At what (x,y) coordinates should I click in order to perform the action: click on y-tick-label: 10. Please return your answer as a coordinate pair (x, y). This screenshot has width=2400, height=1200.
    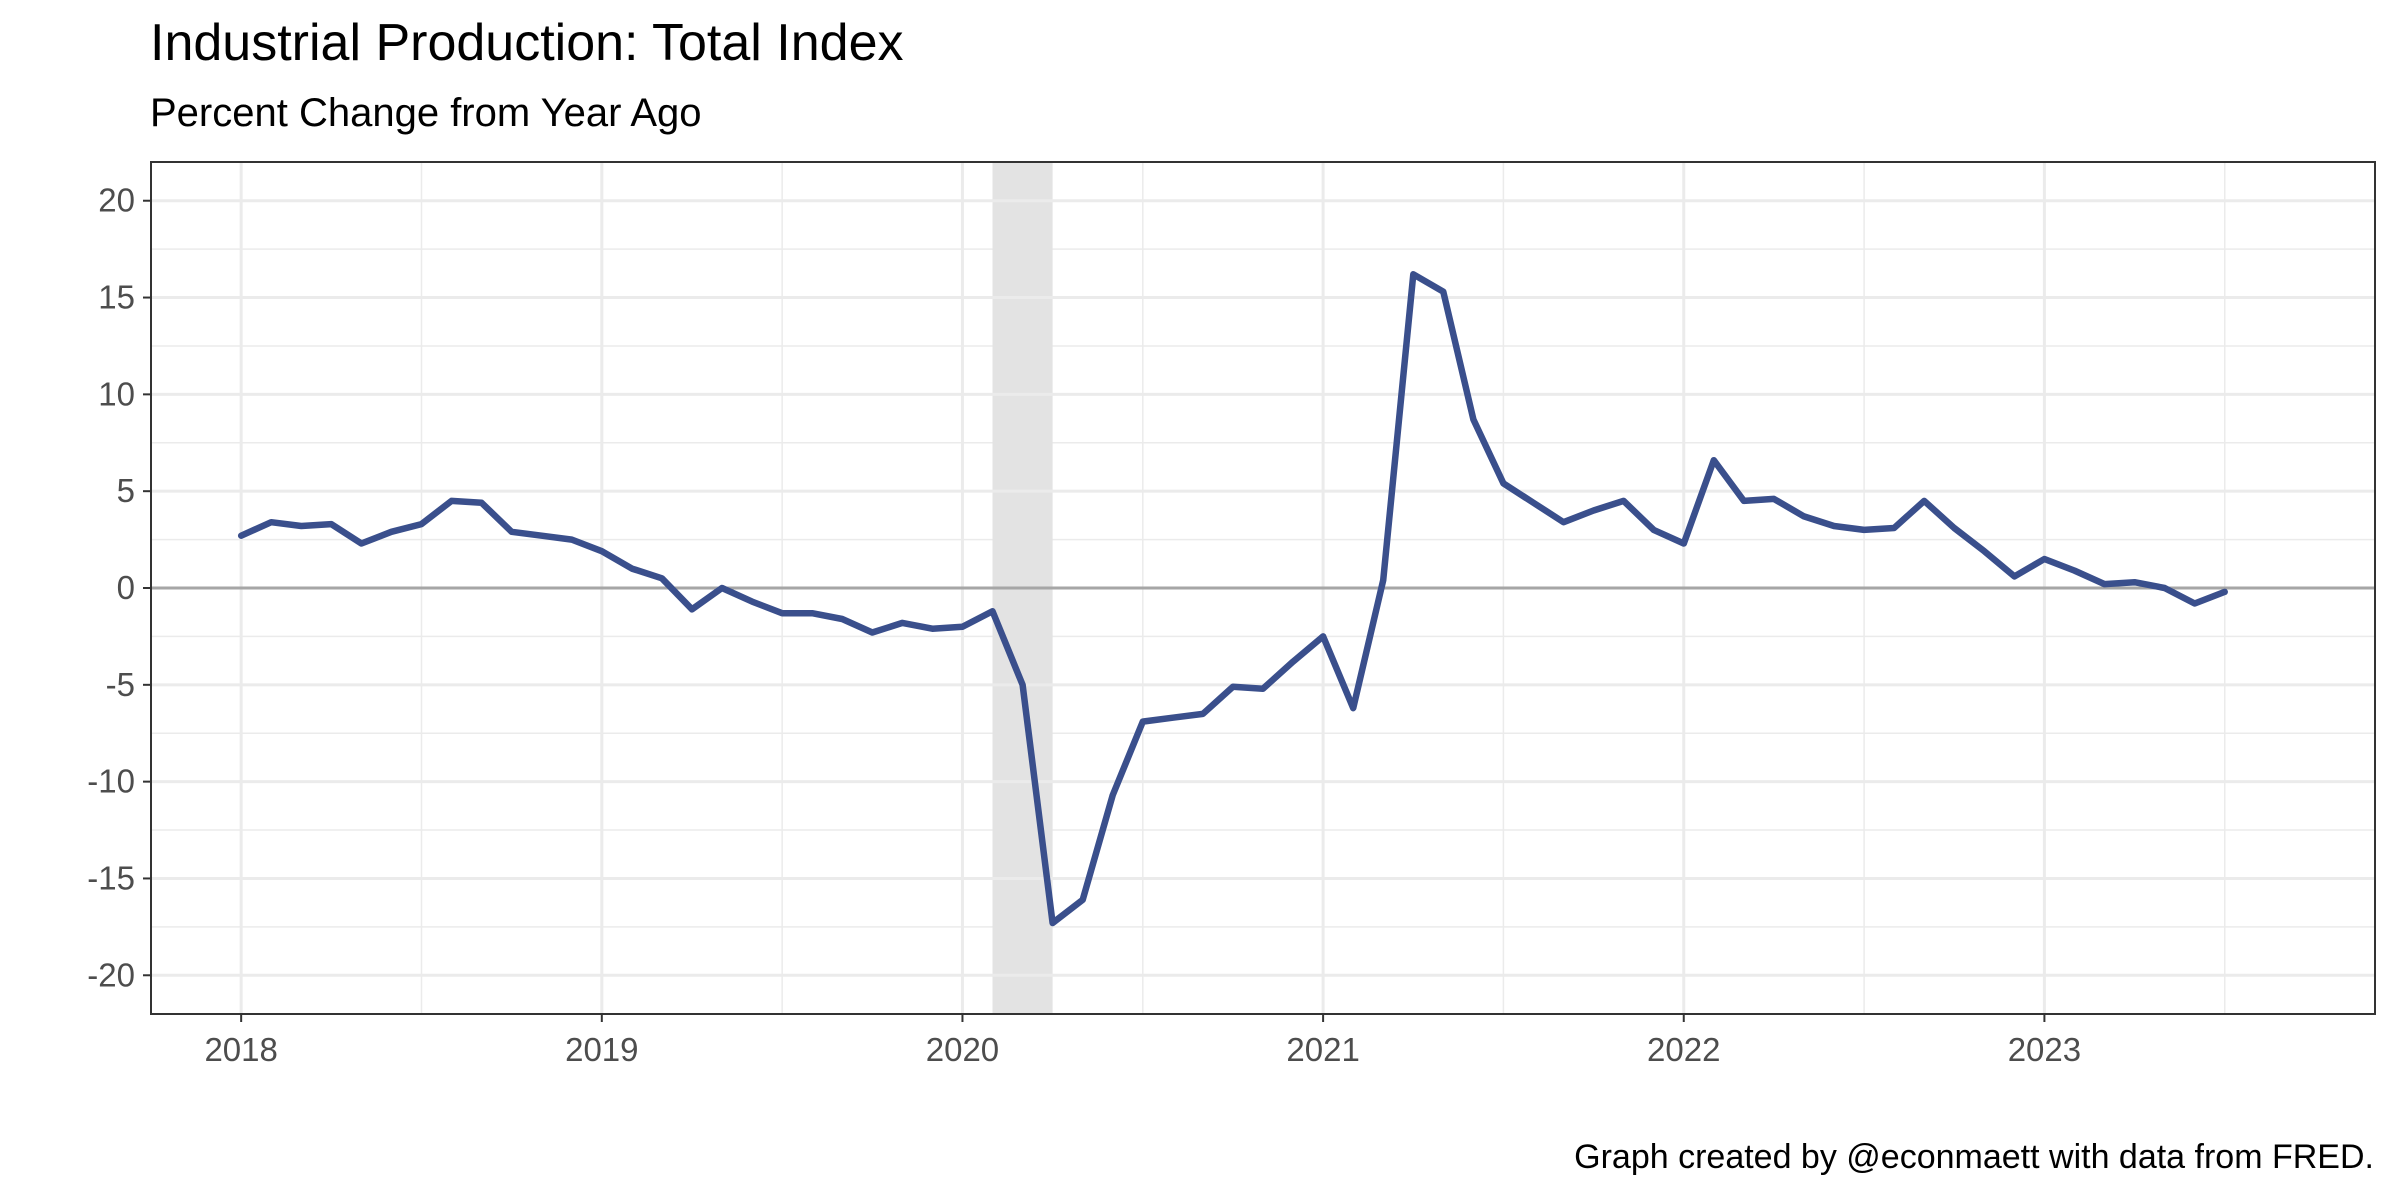
    Looking at the image, I should click on (116, 393).